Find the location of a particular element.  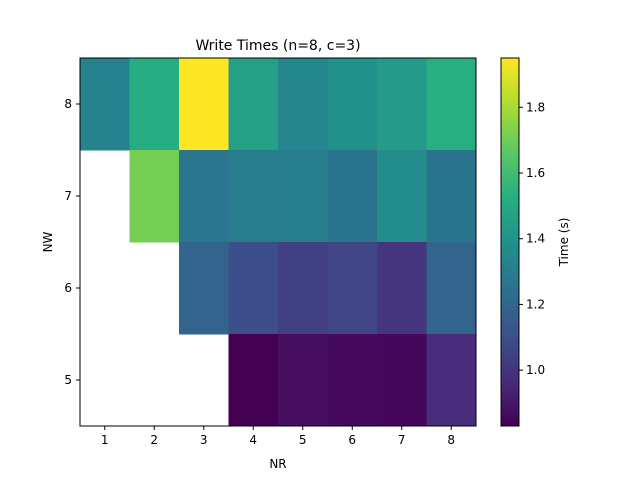

colorbar-ticks: 1.0 1.2 1.4 1.6 1.8 is located at coordinates (532, 238).